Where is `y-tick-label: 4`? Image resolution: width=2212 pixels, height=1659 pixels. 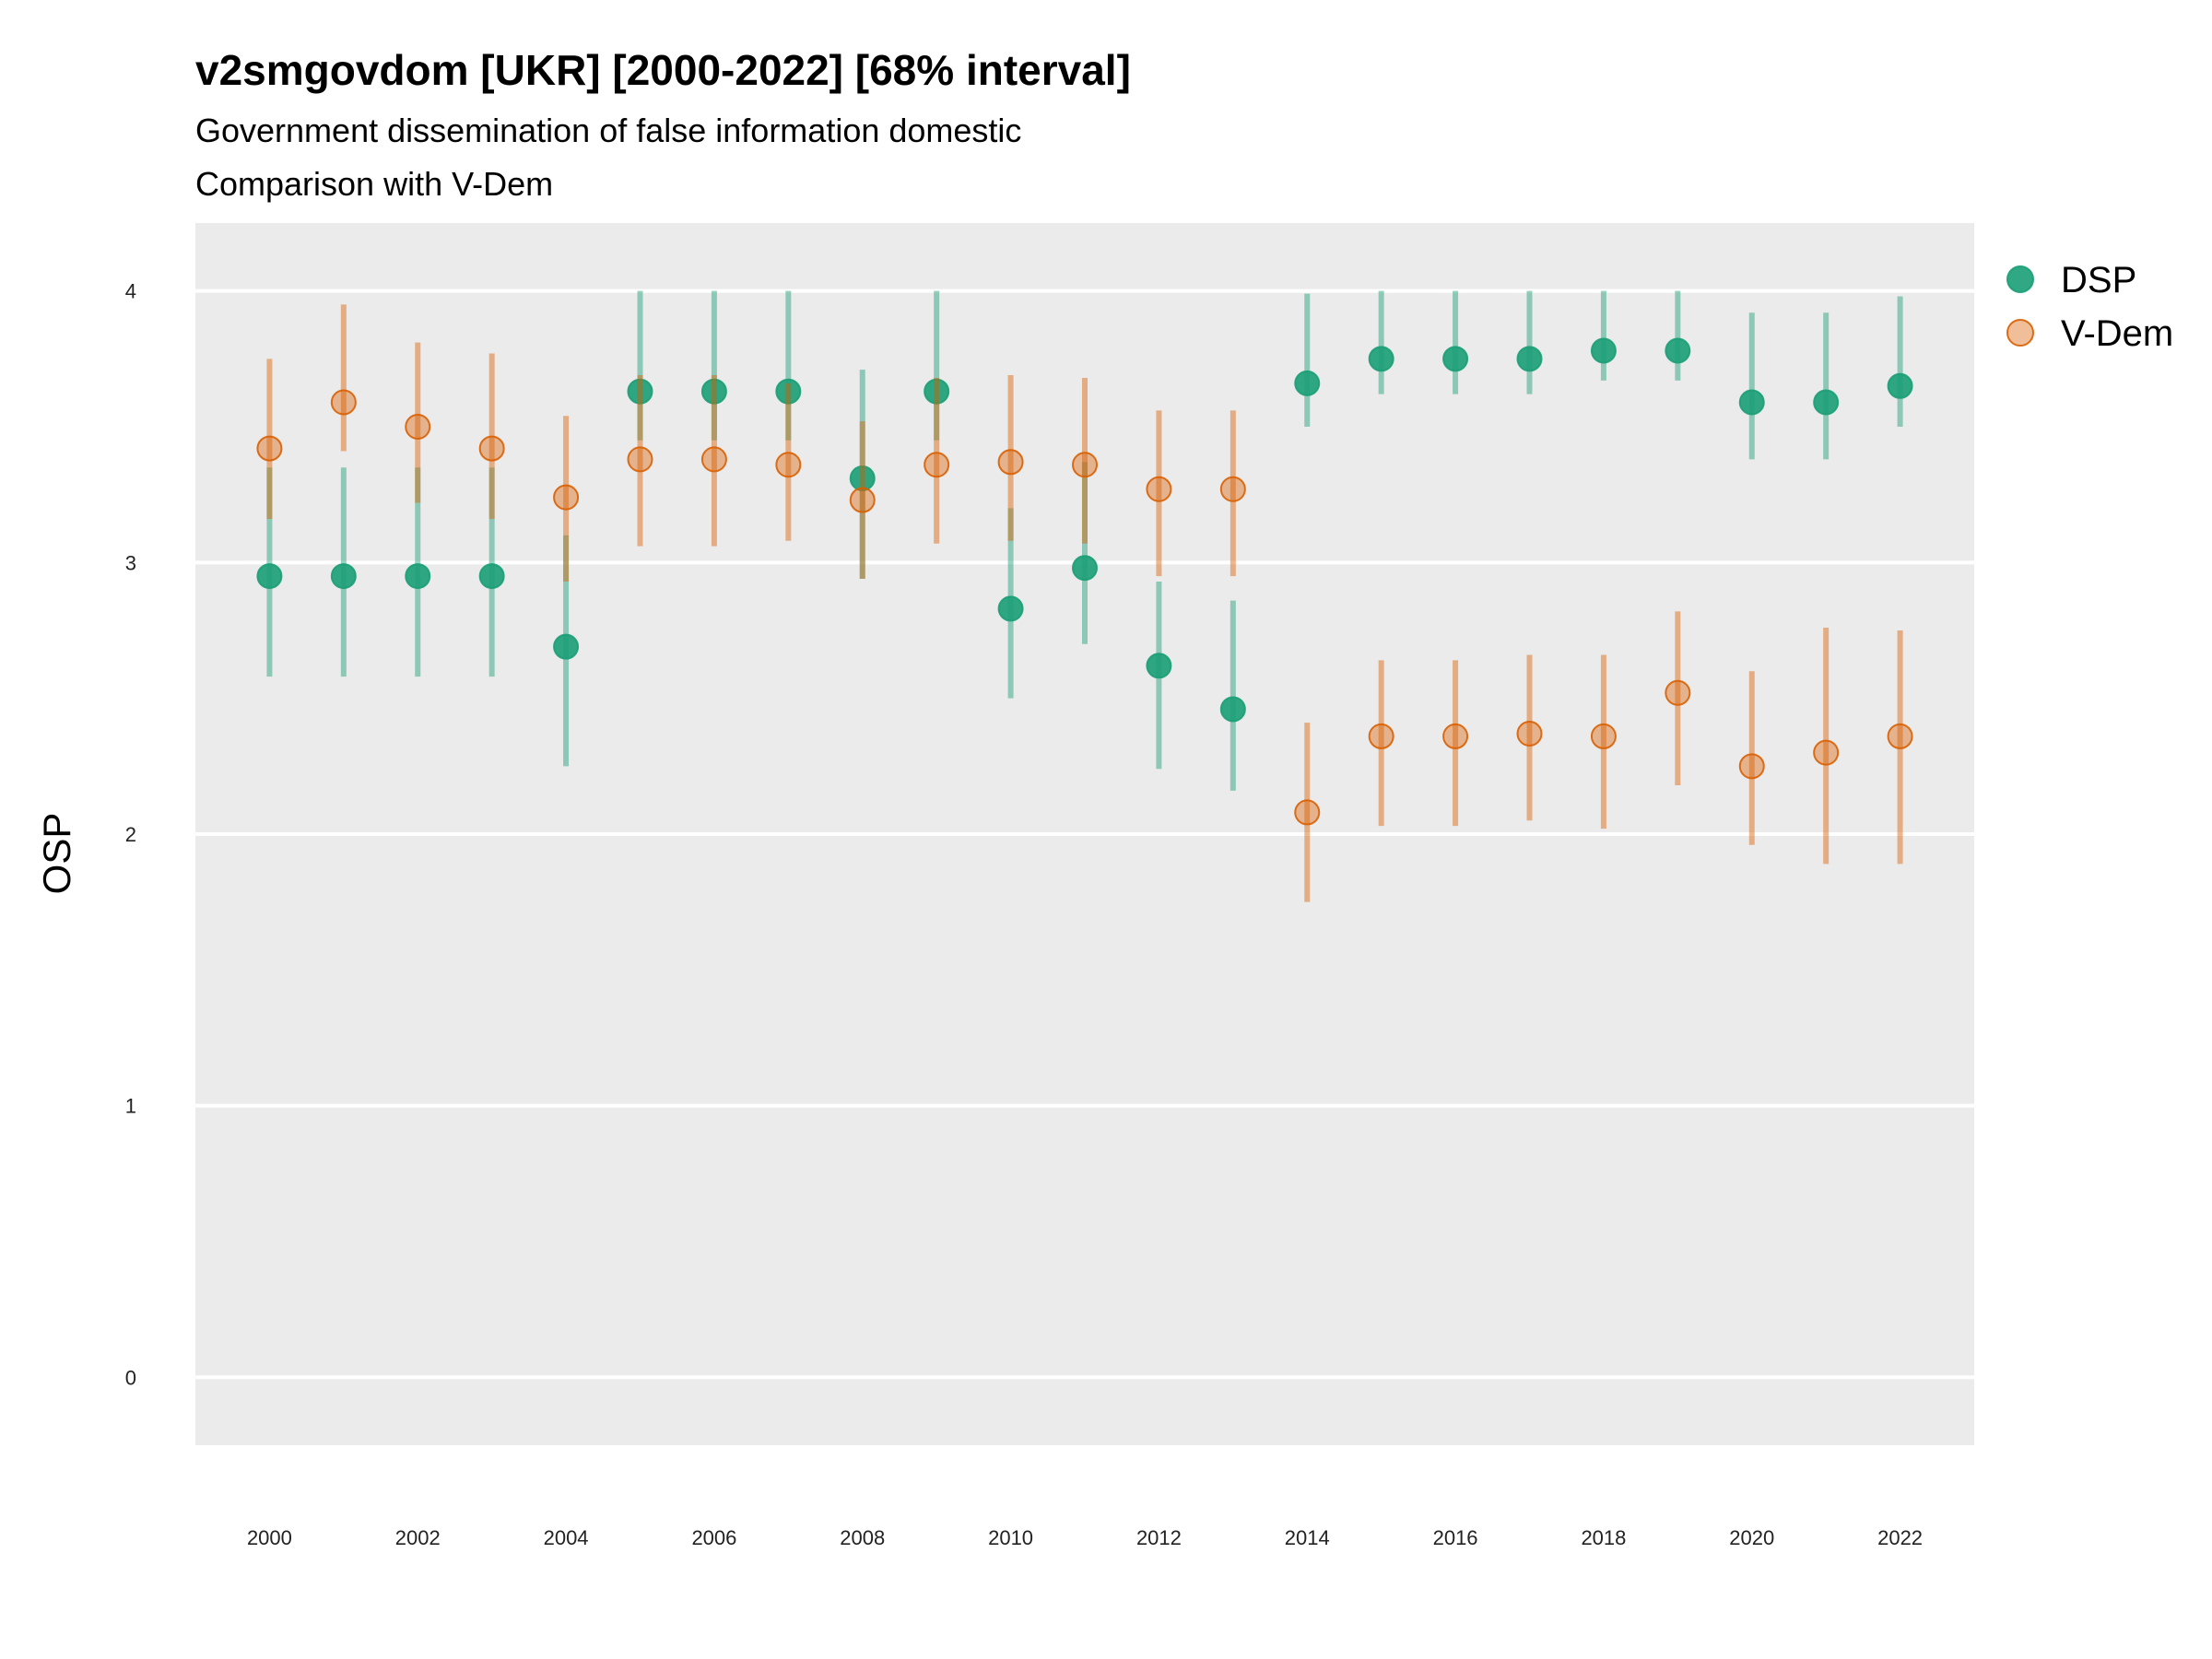 y-tick-label: 4 is located at coordinates (130, 291).